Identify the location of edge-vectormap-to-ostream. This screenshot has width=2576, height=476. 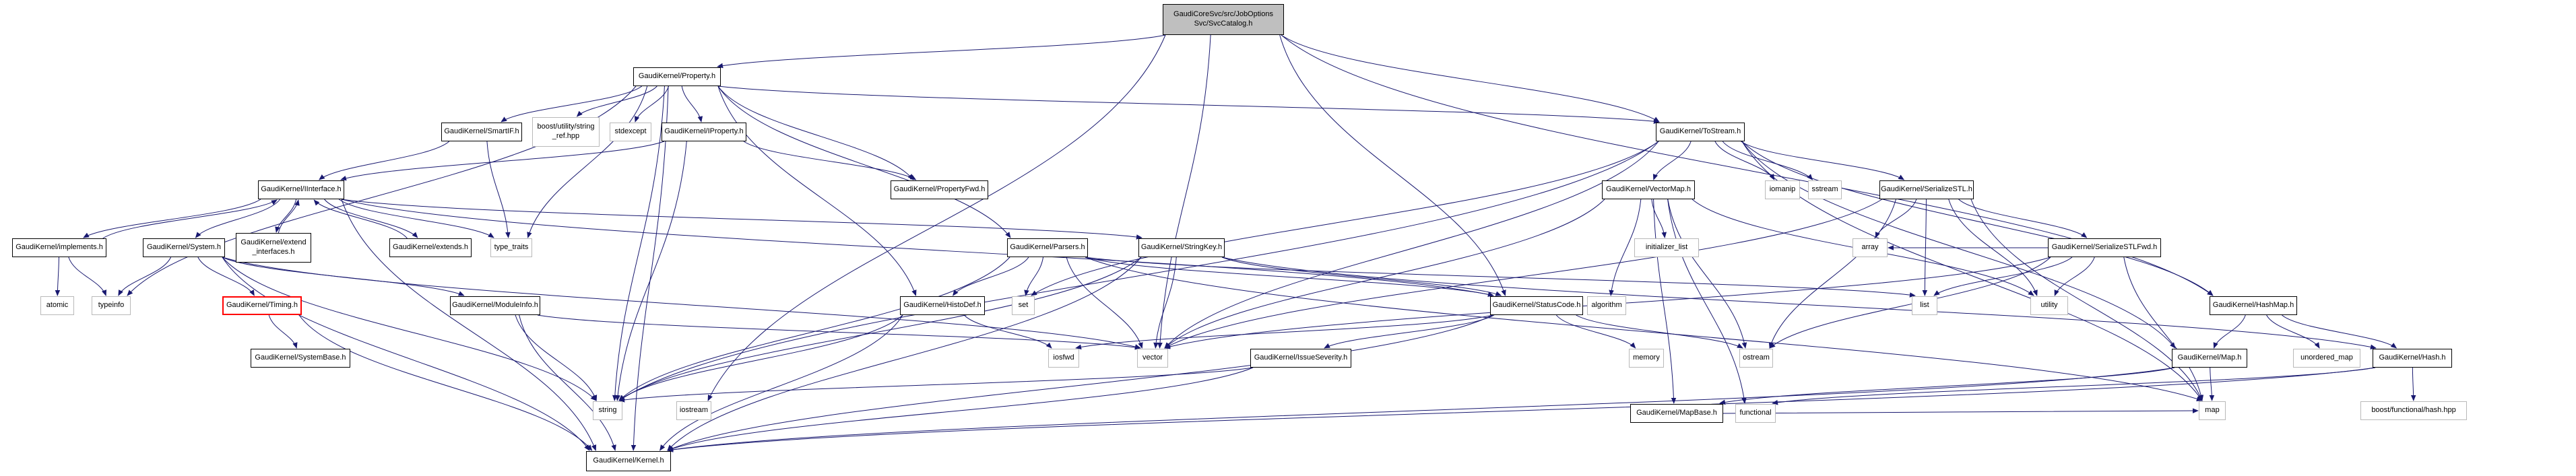
(1707, 274).